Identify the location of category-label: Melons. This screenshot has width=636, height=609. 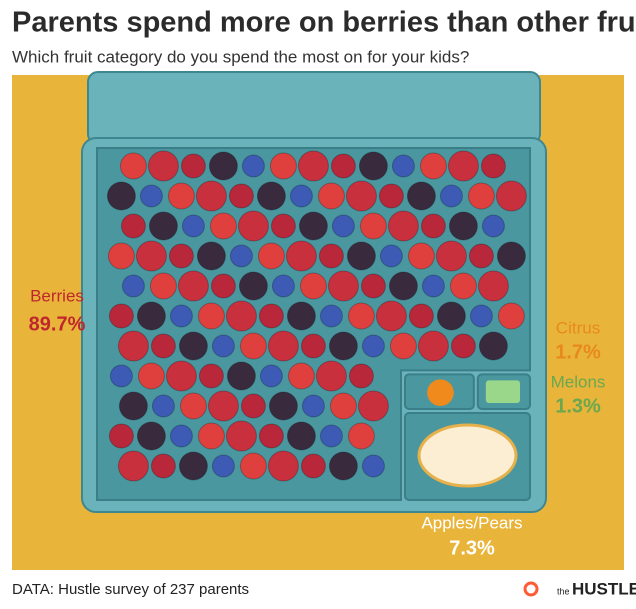
(578, 381).